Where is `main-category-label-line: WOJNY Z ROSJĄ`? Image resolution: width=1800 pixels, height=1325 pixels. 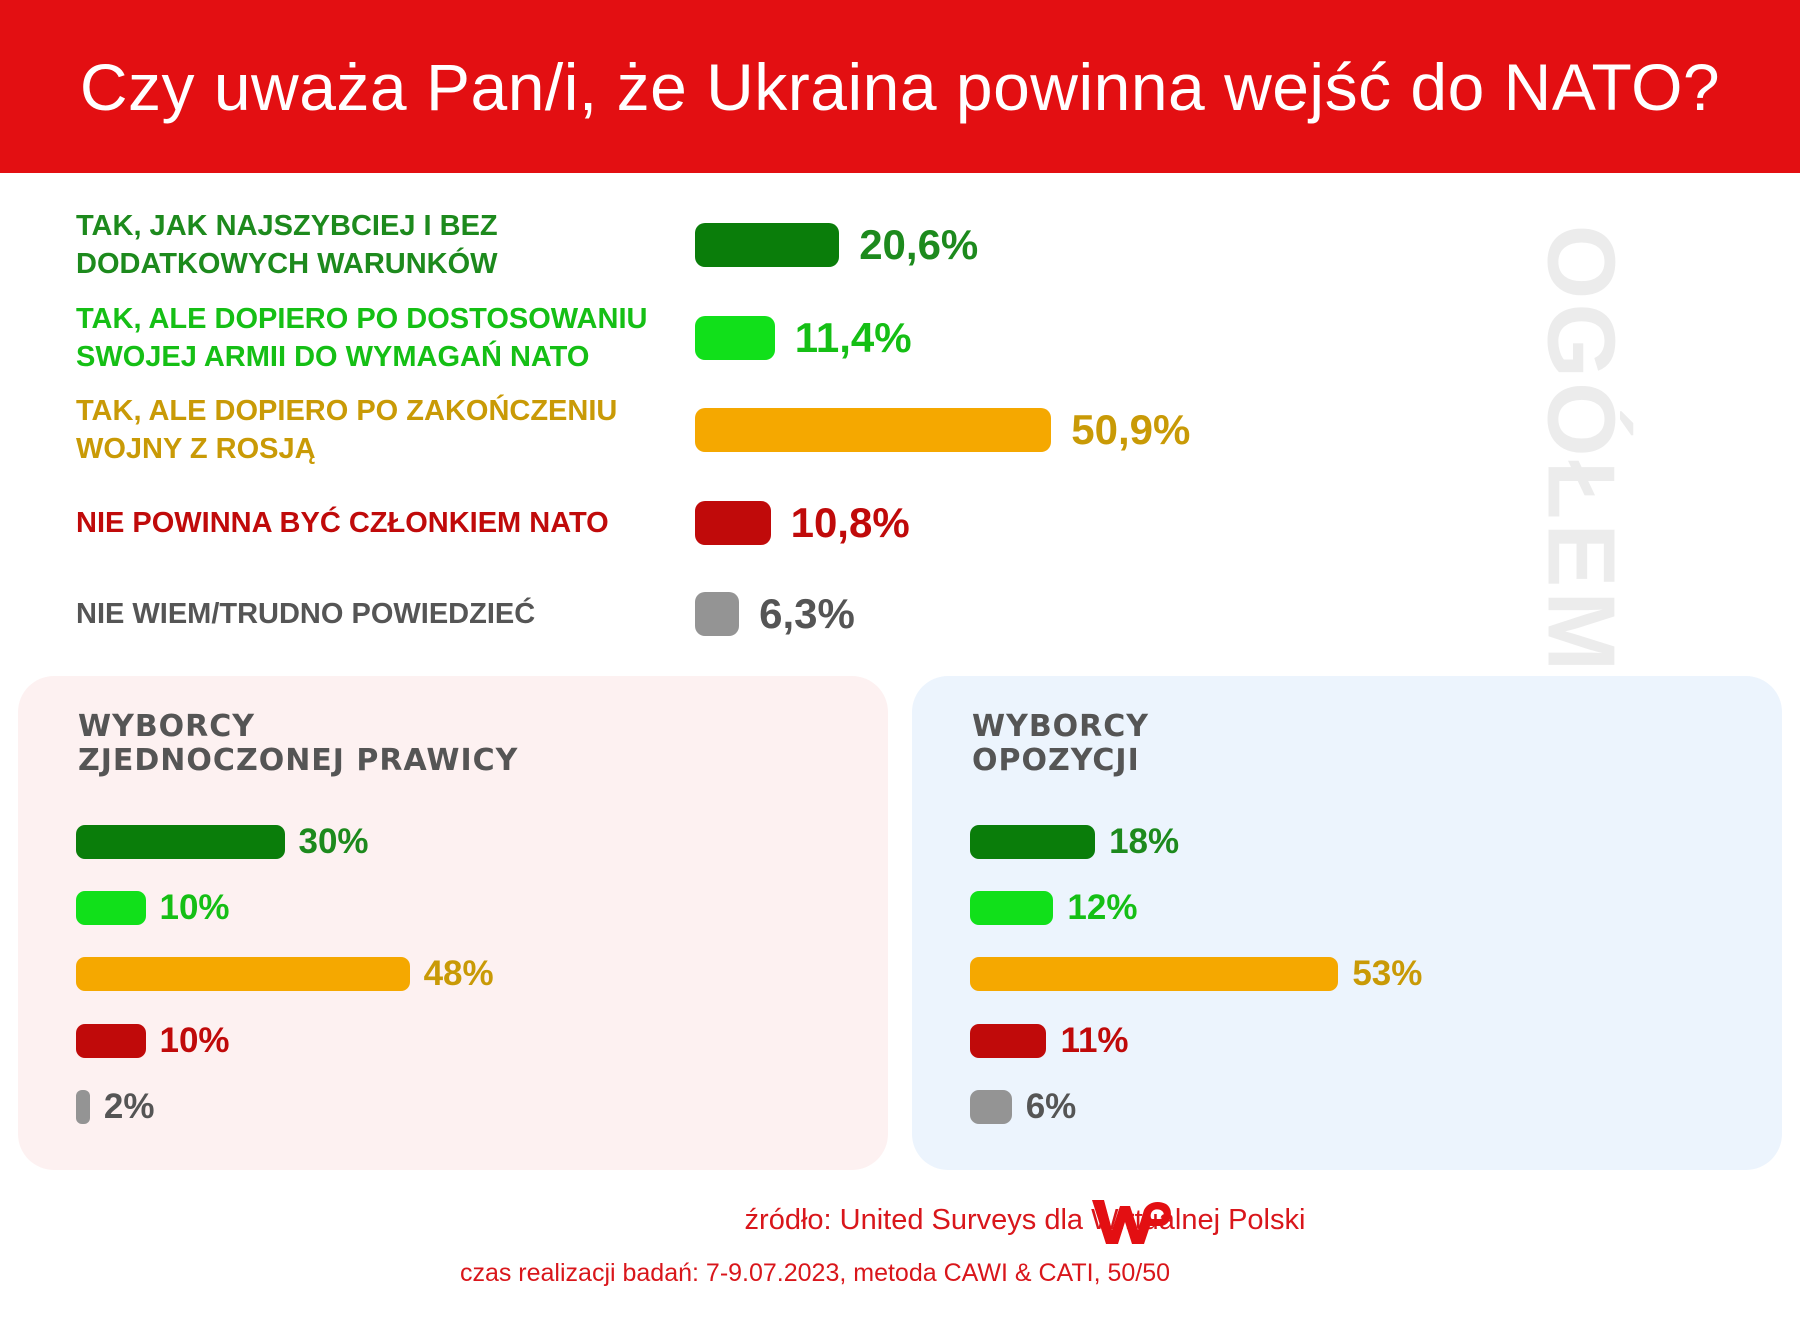 main-category-label-line: WOJNY Z ROSJĄ is located at coordinates (196, 449).